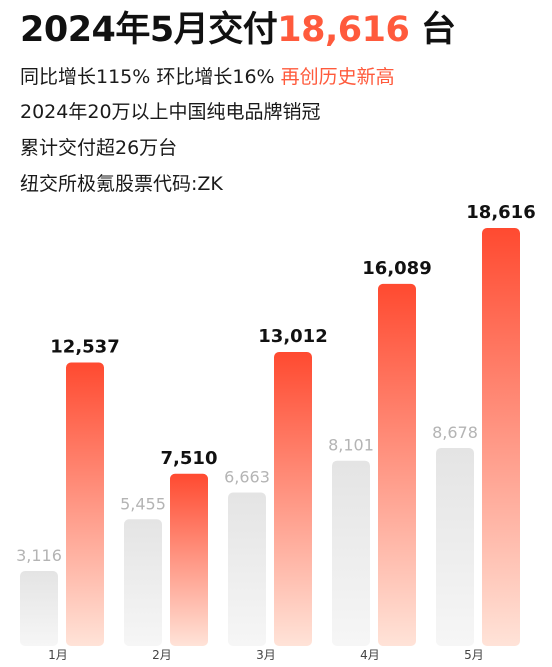 Image resolution: width=552 pixels, height=667 pixels. I want to click on stock-ticker-line: 纽交所极氪股票代码:ZK, so click(121, 184).